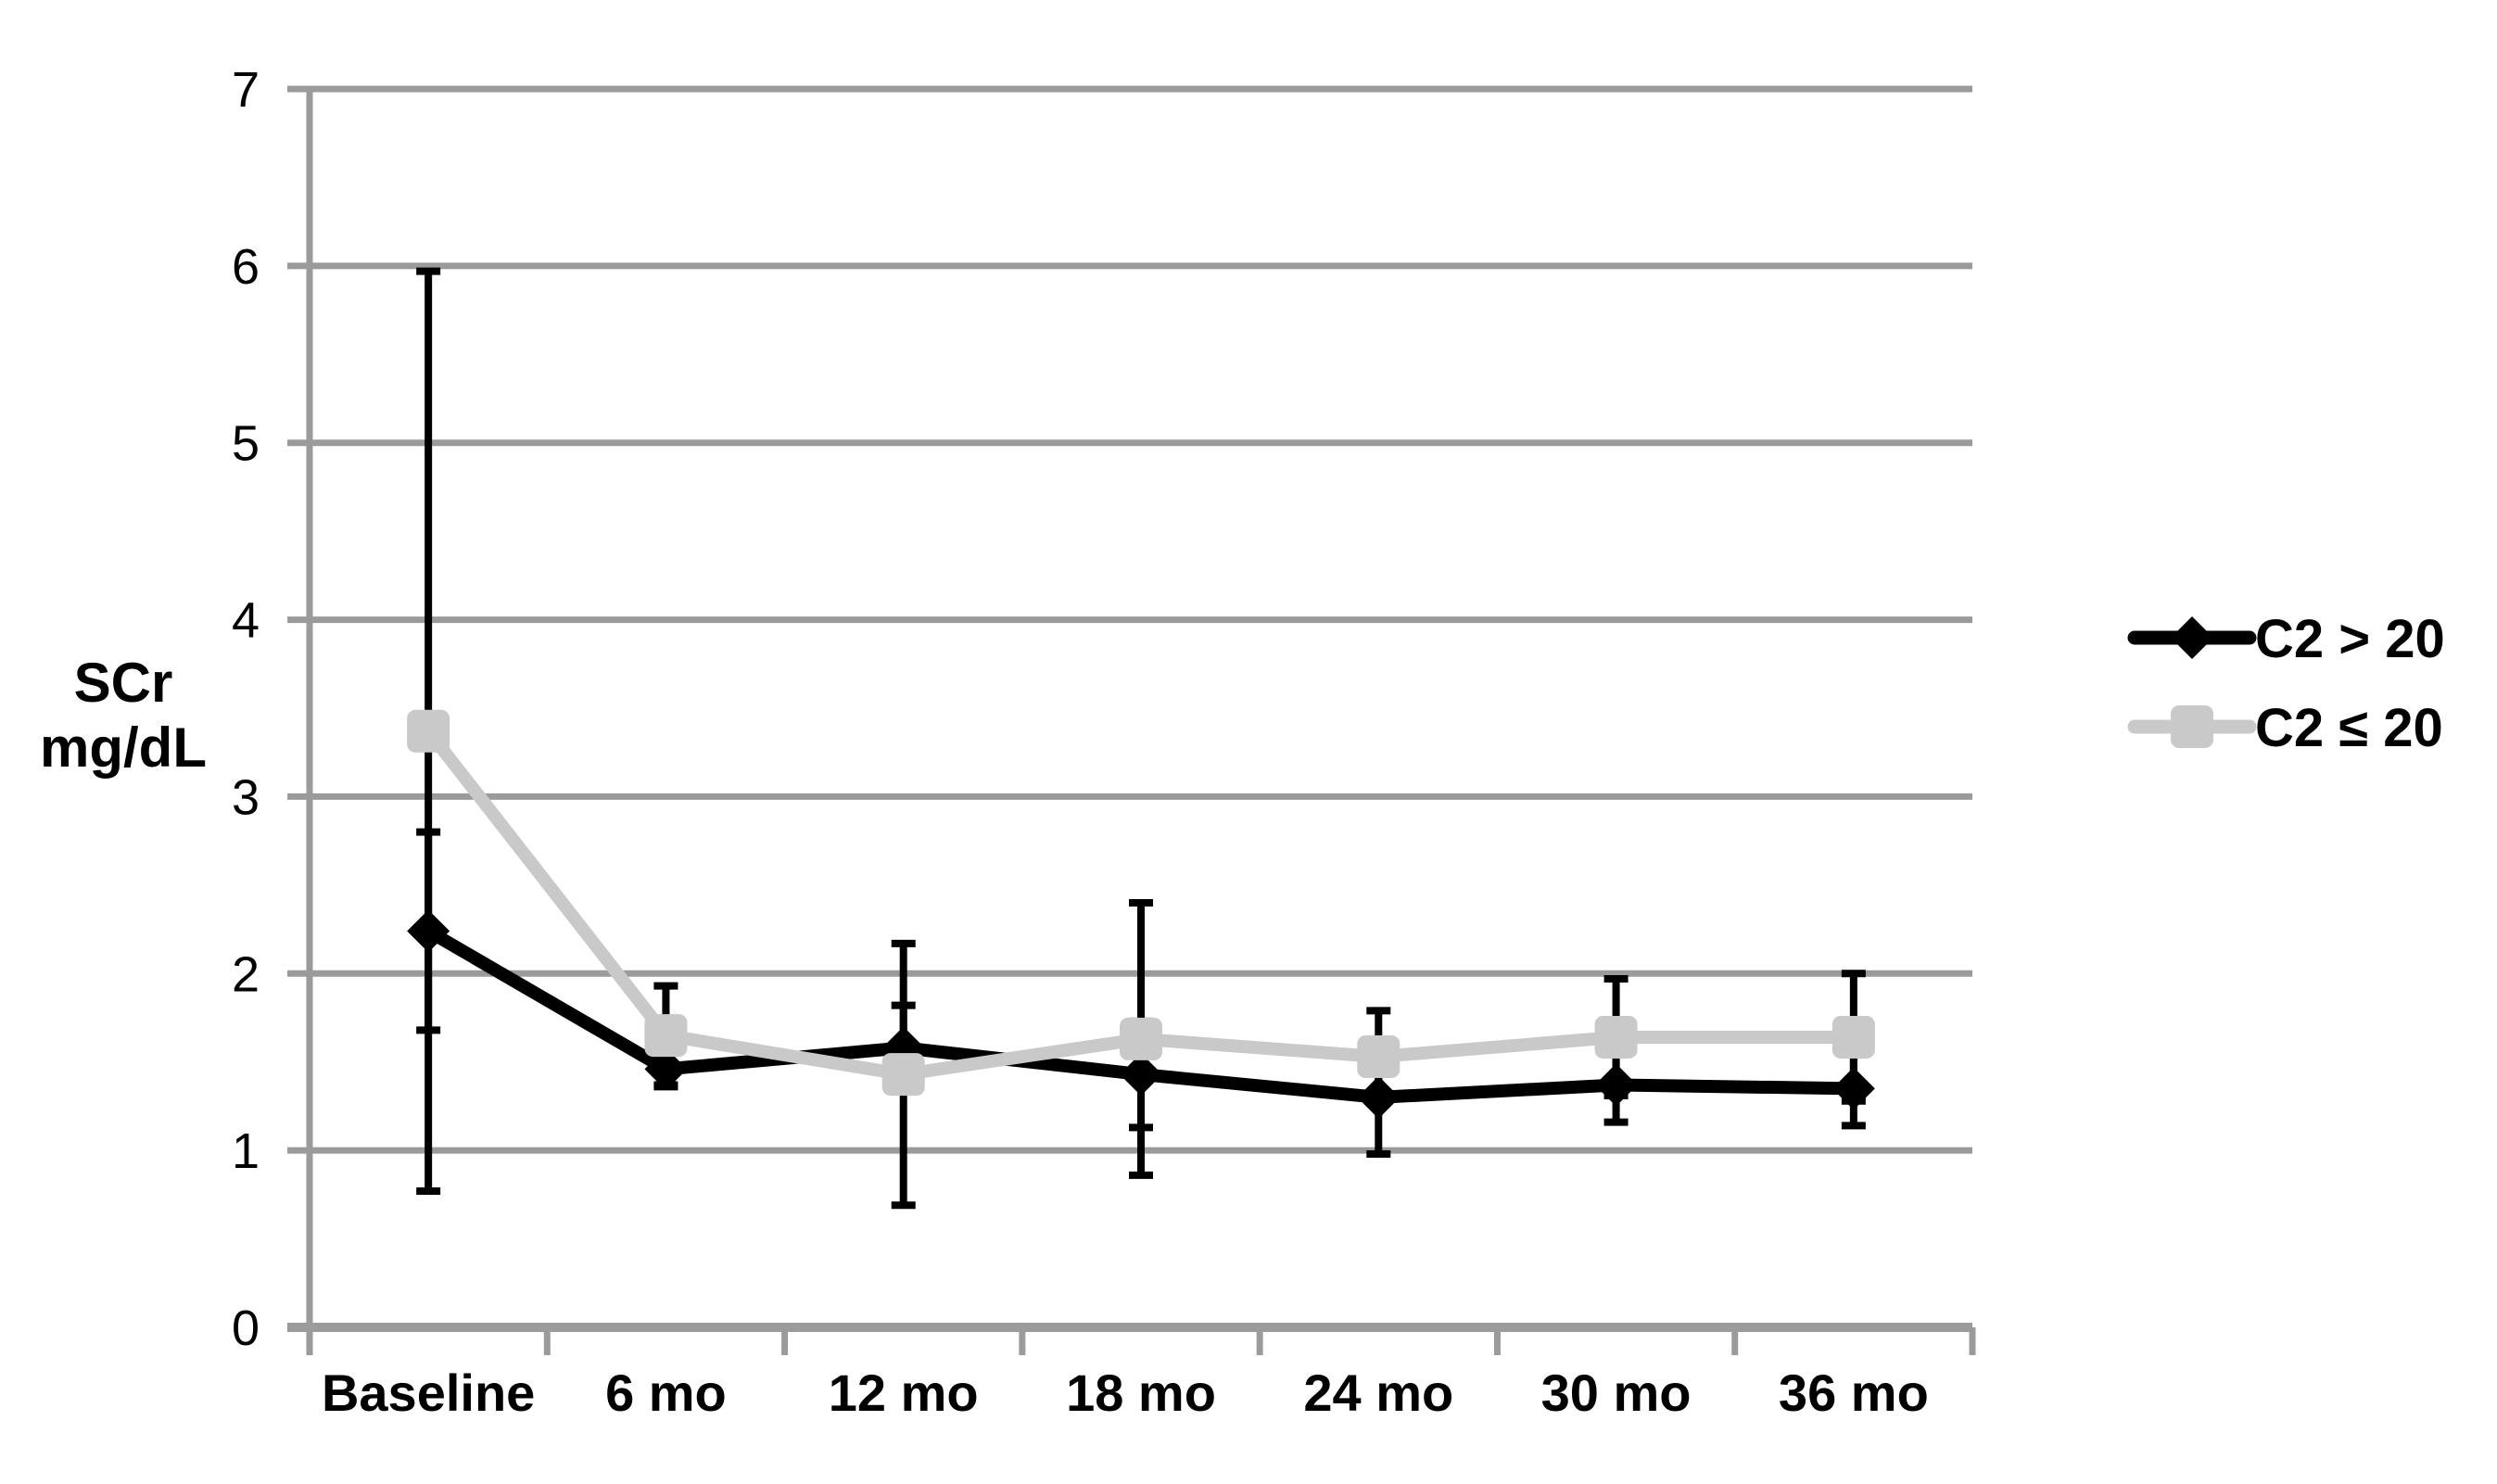 The image size is (2497, 1484). I want to click on x-category-label: Baseline, so click(428, 1393).